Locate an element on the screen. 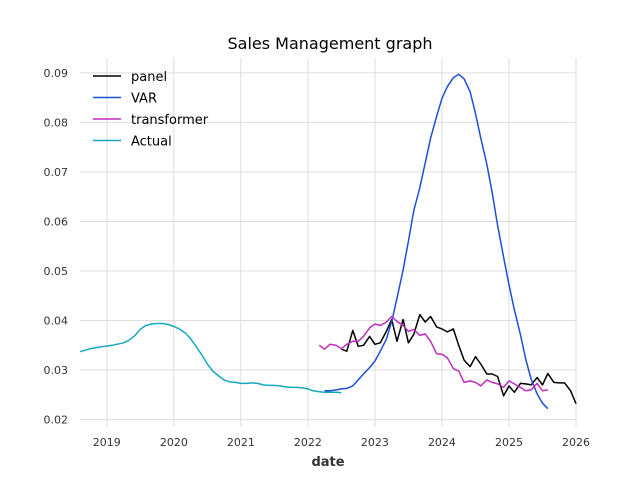  y-tick-label: 0.05 is located at coordinates (56, 271).